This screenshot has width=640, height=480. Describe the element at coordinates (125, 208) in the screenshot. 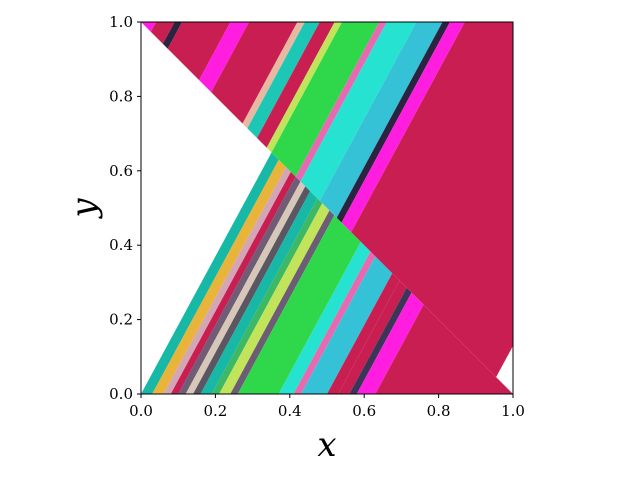

I see `y-axis-ticks: 0.0 0.2 0.4 0.6 0.8 1.0` at that location.